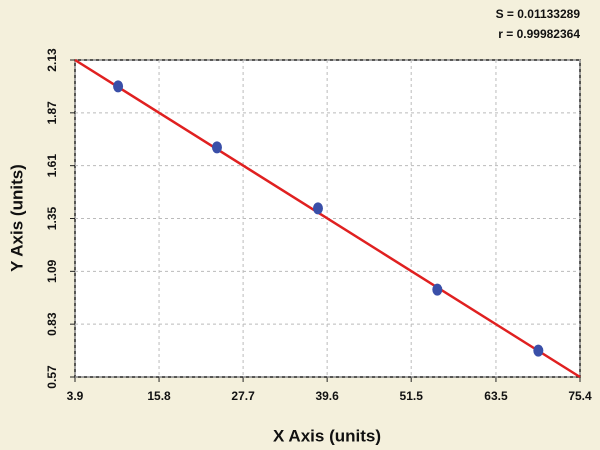 The height and width of the screenshot is (450, 600). I want to click on y-tick-label: 1.87, so click(52, 113).